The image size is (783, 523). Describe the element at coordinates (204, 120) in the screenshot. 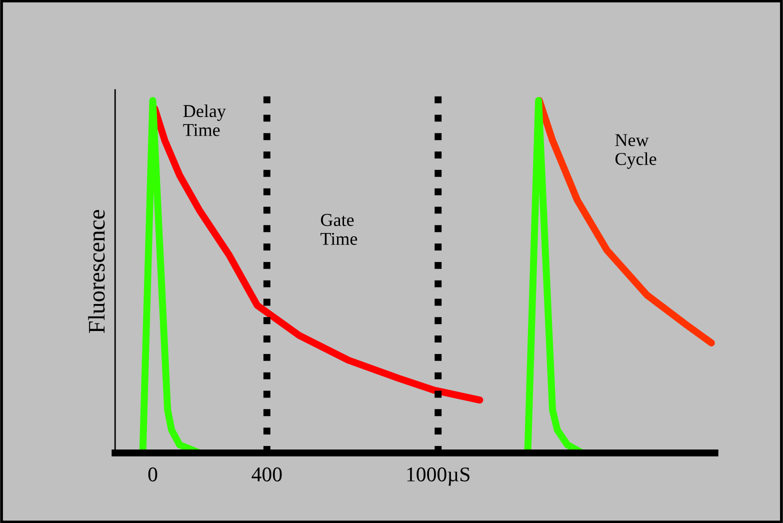

I see `annotation: Delay Time` at that location.